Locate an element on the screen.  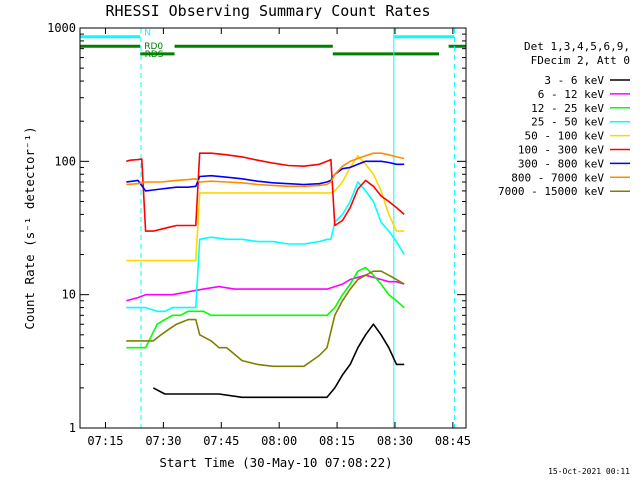
y-axis-label: Count Rate (s⁻¹ detector⁻¹) is located at coordinates (29, 227).